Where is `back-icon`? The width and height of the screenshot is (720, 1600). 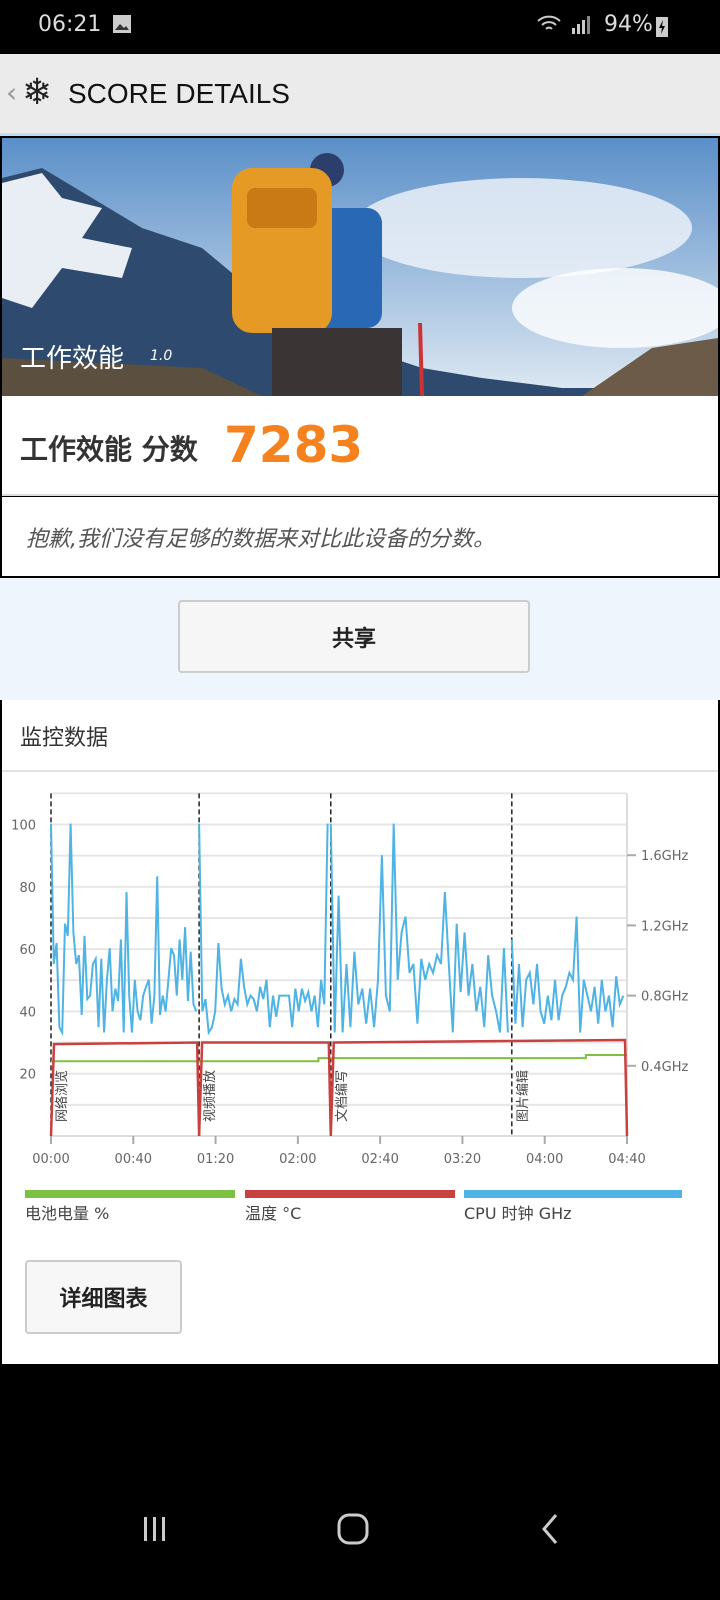
back-icon is located at coordinates (550, 1529).